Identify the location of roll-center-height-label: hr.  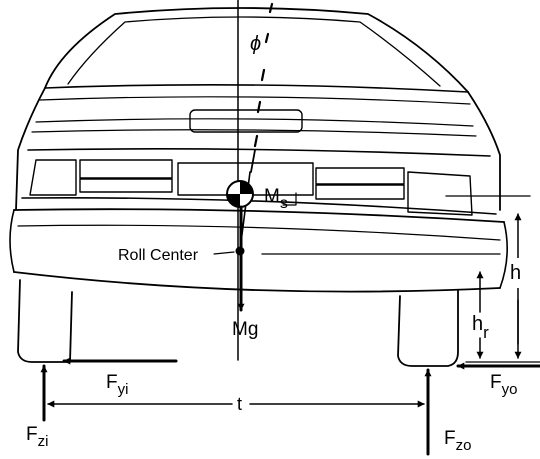
(480, 327).